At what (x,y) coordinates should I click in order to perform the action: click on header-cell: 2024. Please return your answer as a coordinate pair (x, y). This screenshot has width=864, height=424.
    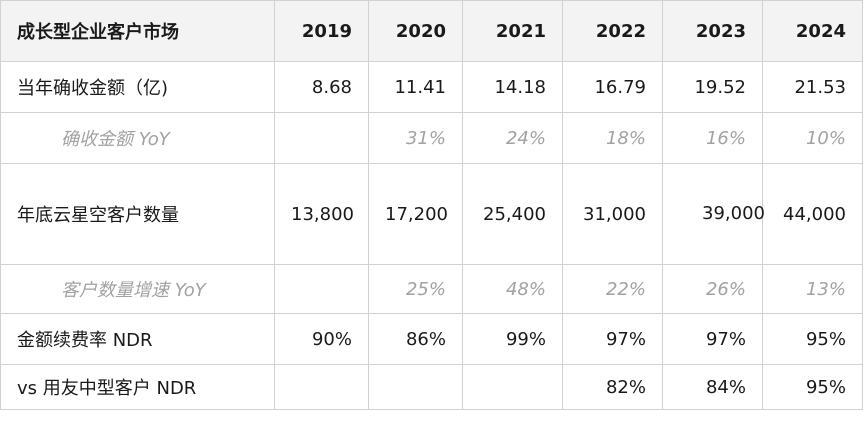
    Looking at the image, I should click on (812, 31).